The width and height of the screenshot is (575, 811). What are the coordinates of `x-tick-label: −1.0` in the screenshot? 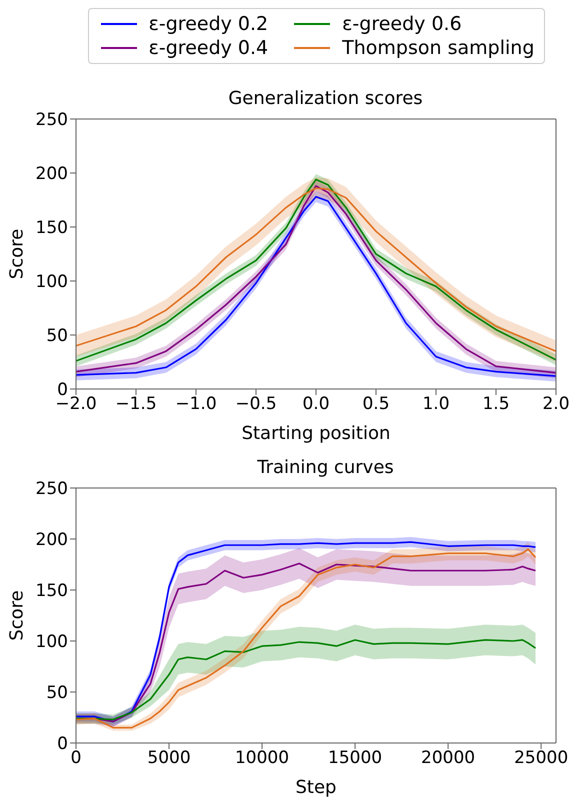 It's located at (196, 404).